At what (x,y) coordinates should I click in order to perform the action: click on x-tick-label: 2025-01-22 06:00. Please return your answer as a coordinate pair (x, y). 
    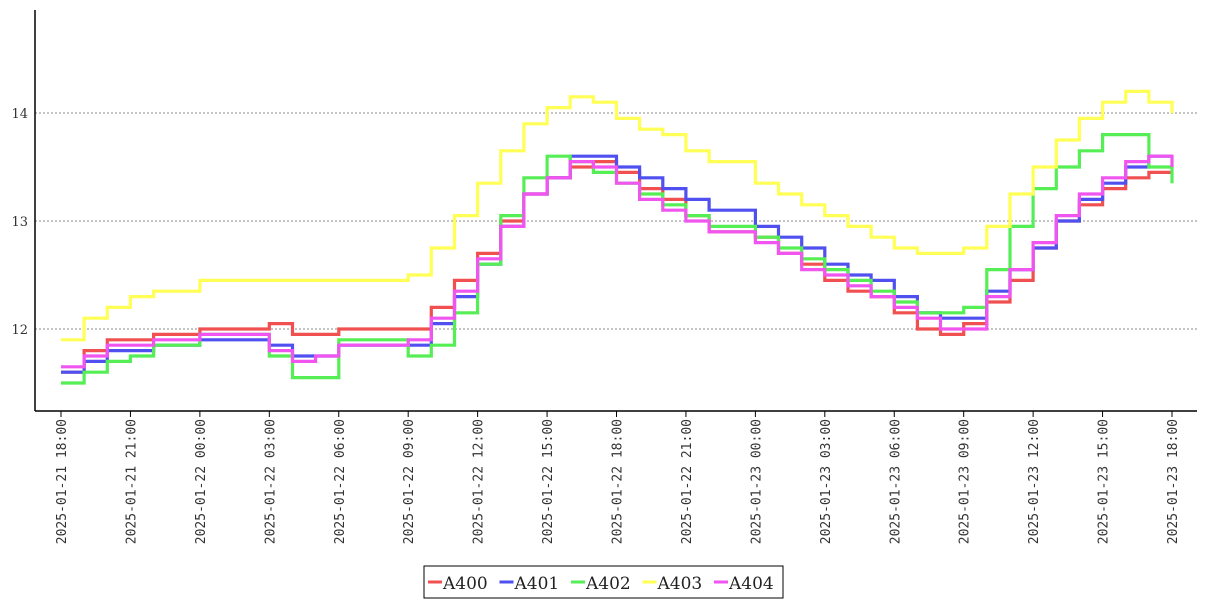
    Looking at the image, I should click on (340, 481).